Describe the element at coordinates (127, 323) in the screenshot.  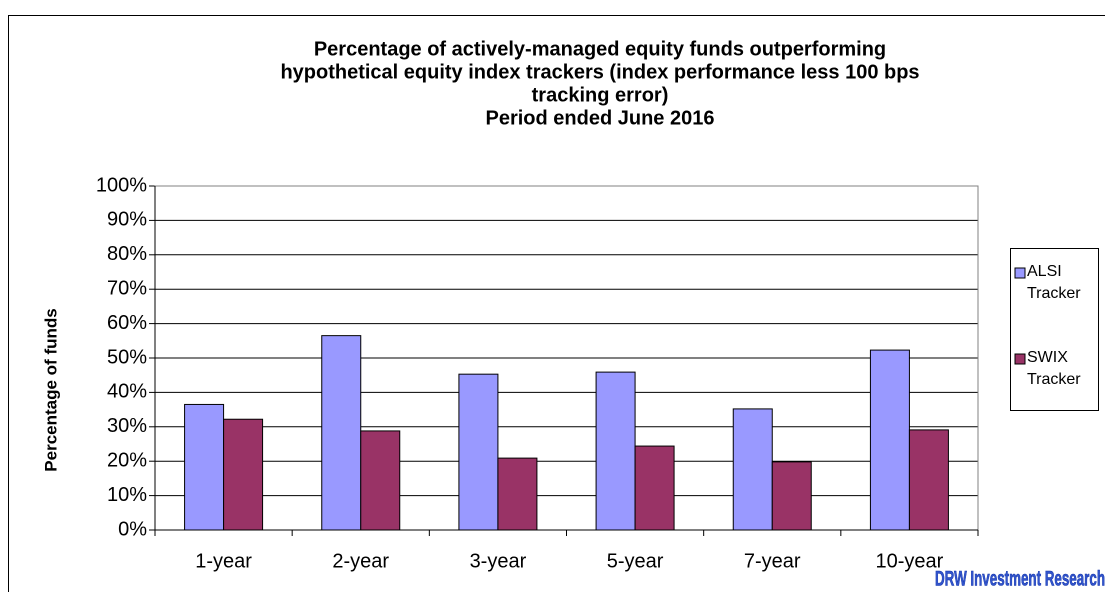
I see `y-tick-label: 60%` at that location.